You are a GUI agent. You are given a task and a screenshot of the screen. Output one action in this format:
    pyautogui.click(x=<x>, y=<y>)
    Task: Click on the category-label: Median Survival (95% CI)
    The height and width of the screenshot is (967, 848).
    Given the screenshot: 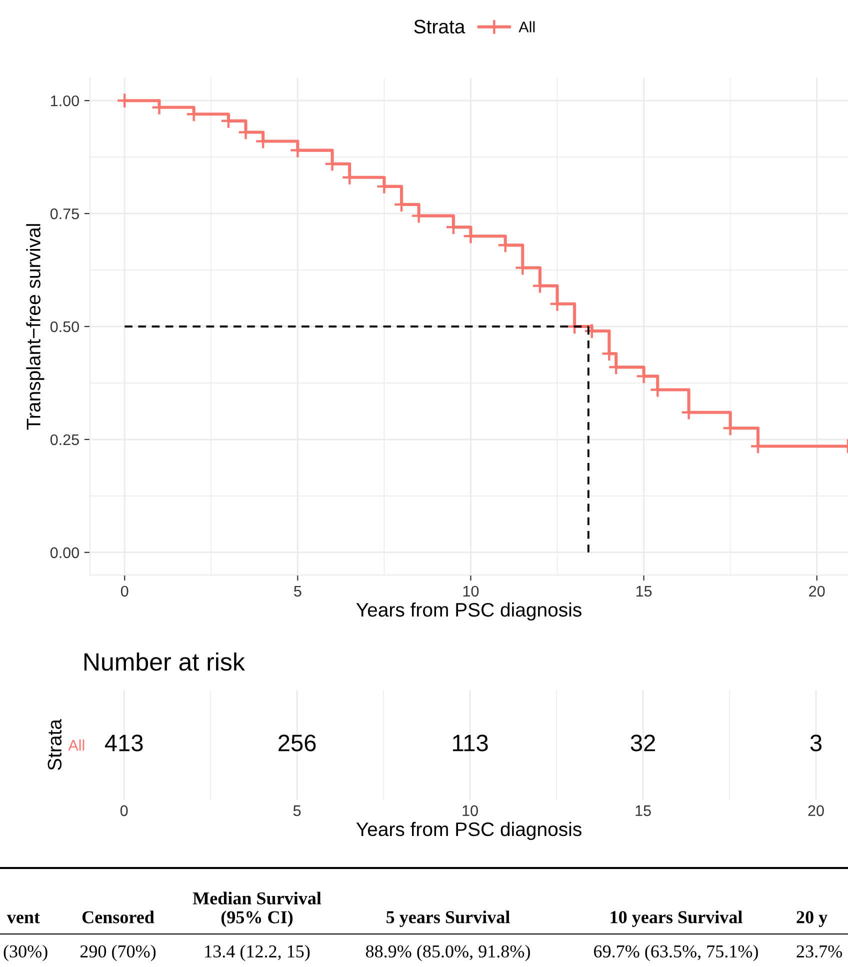 What is the action you would take?
    pyautogui.click(x=257, y=909)
    